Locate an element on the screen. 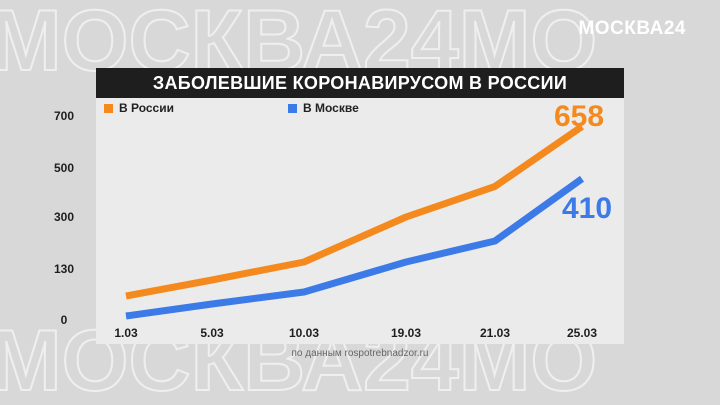 This screenshot has height=405, width=720. source-note: по данным rospotrebnadzor.ru is located at coordinates (360, 353).